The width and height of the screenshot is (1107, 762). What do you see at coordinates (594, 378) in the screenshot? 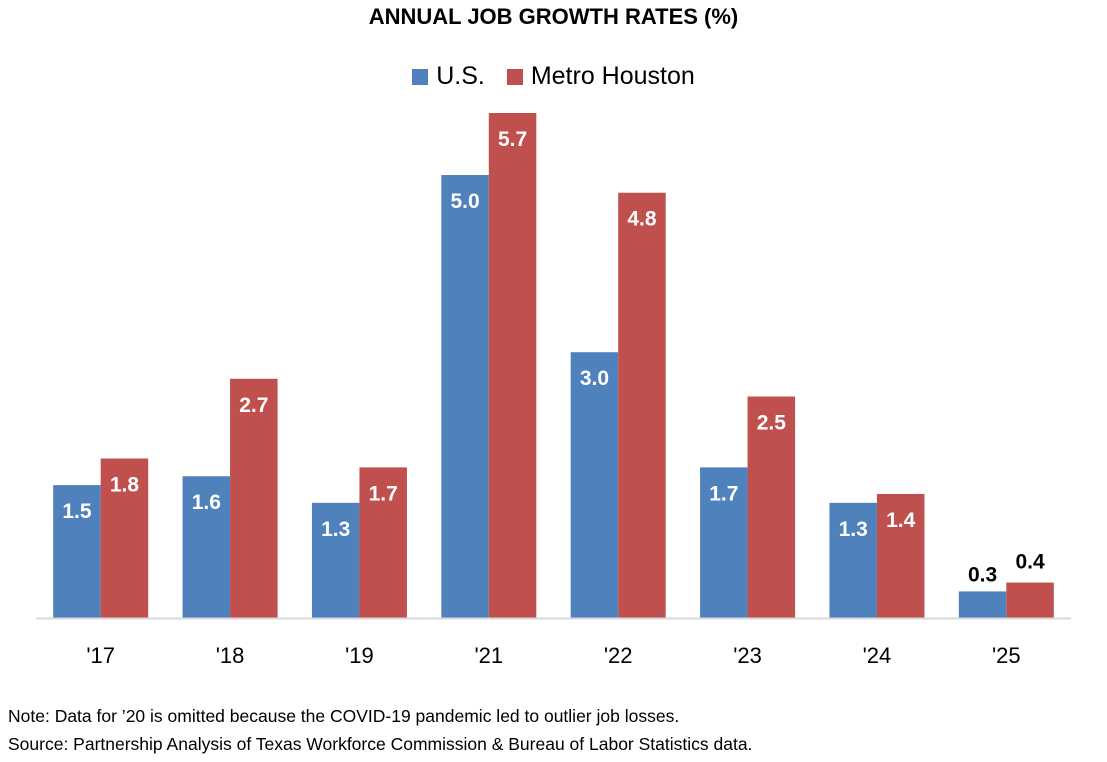
I see `data-label-u-s: 3.0` at bounding box center [594, 378].